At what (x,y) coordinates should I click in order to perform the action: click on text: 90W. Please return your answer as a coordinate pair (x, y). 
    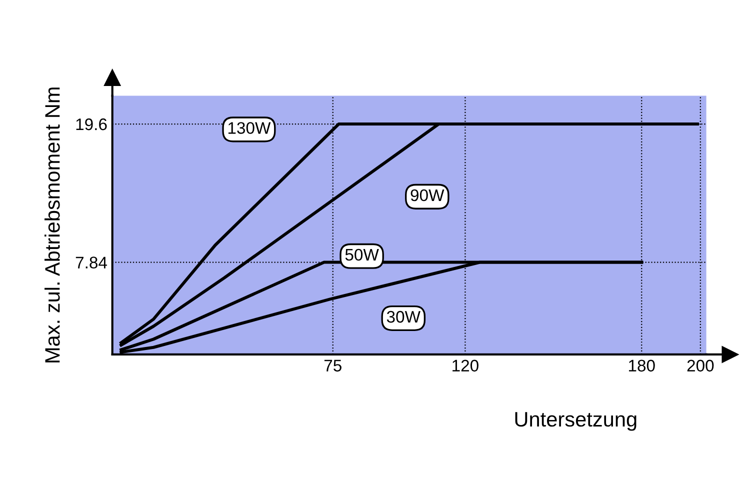
    Looking at the image, I should click on (427, 195).